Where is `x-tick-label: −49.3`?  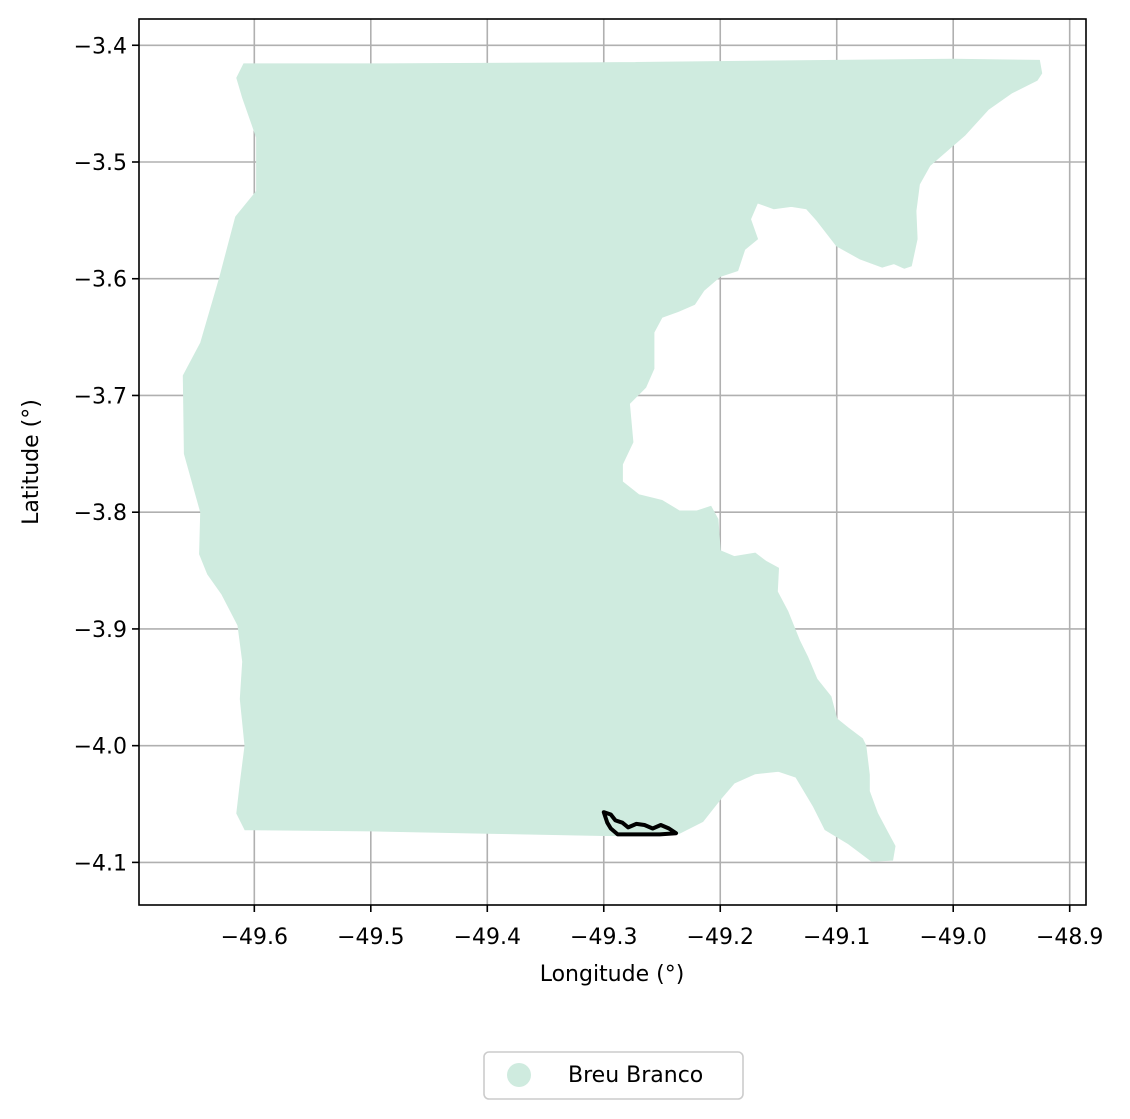
x-tick-label: −49.3 is located at coordinates (603, 937).